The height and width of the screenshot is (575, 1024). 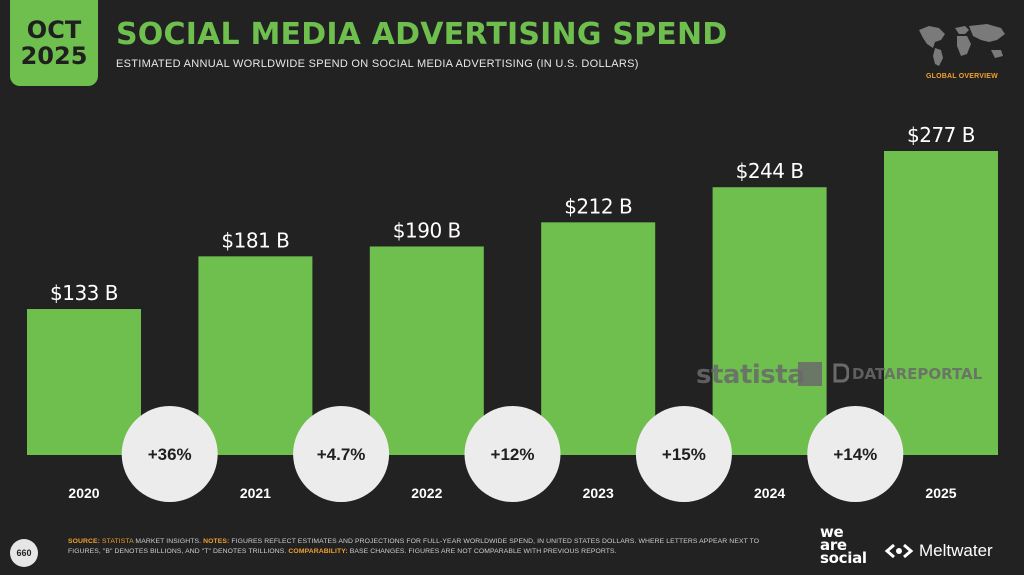 What do you see at coordinates (810, 374) in the screenshot?
I see `statista-logo-icon` at bounding box center [810, 374].